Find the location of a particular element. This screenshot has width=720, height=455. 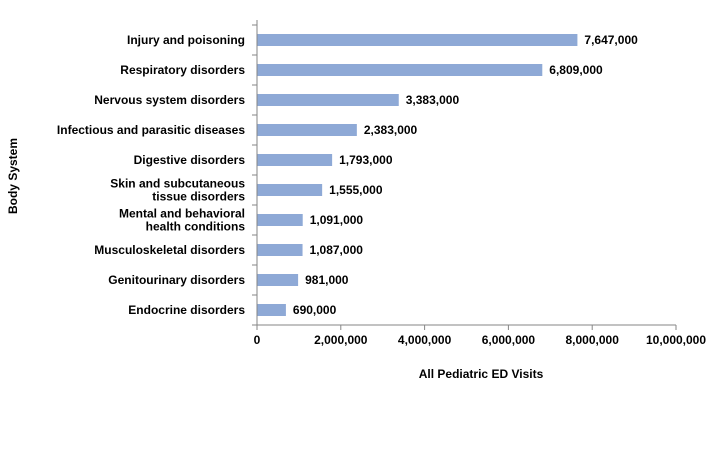

category-label-line: Injury and poisoning is located at coordinates (186, 40).